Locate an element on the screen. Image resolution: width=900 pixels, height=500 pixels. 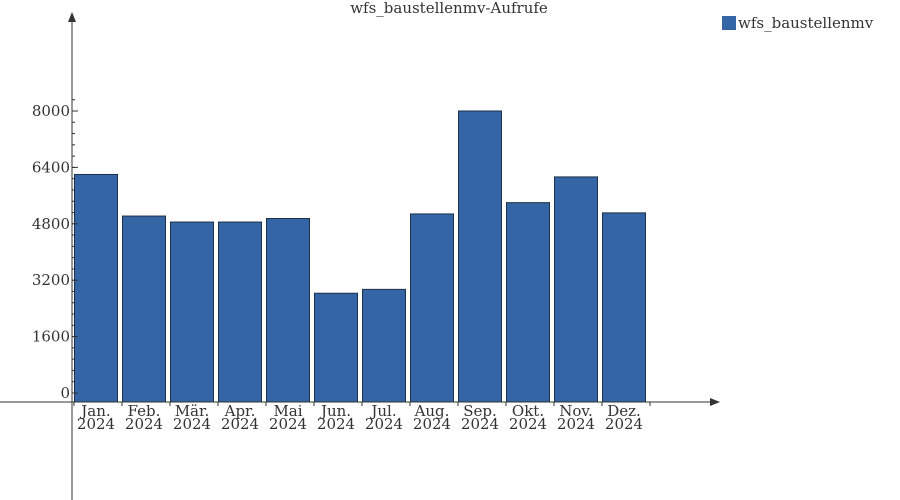
x-tick-label-month: Mai is located at coordinates (287, 411).